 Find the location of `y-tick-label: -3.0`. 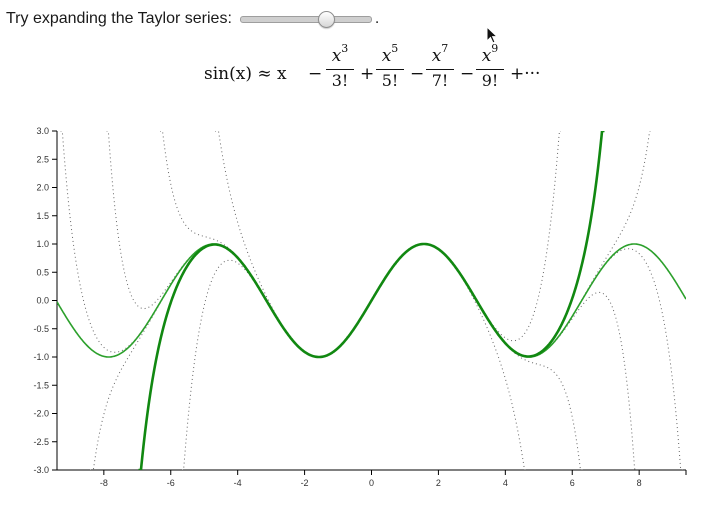

y-tick-label: -3.0 is located at coordinates (41, 470).